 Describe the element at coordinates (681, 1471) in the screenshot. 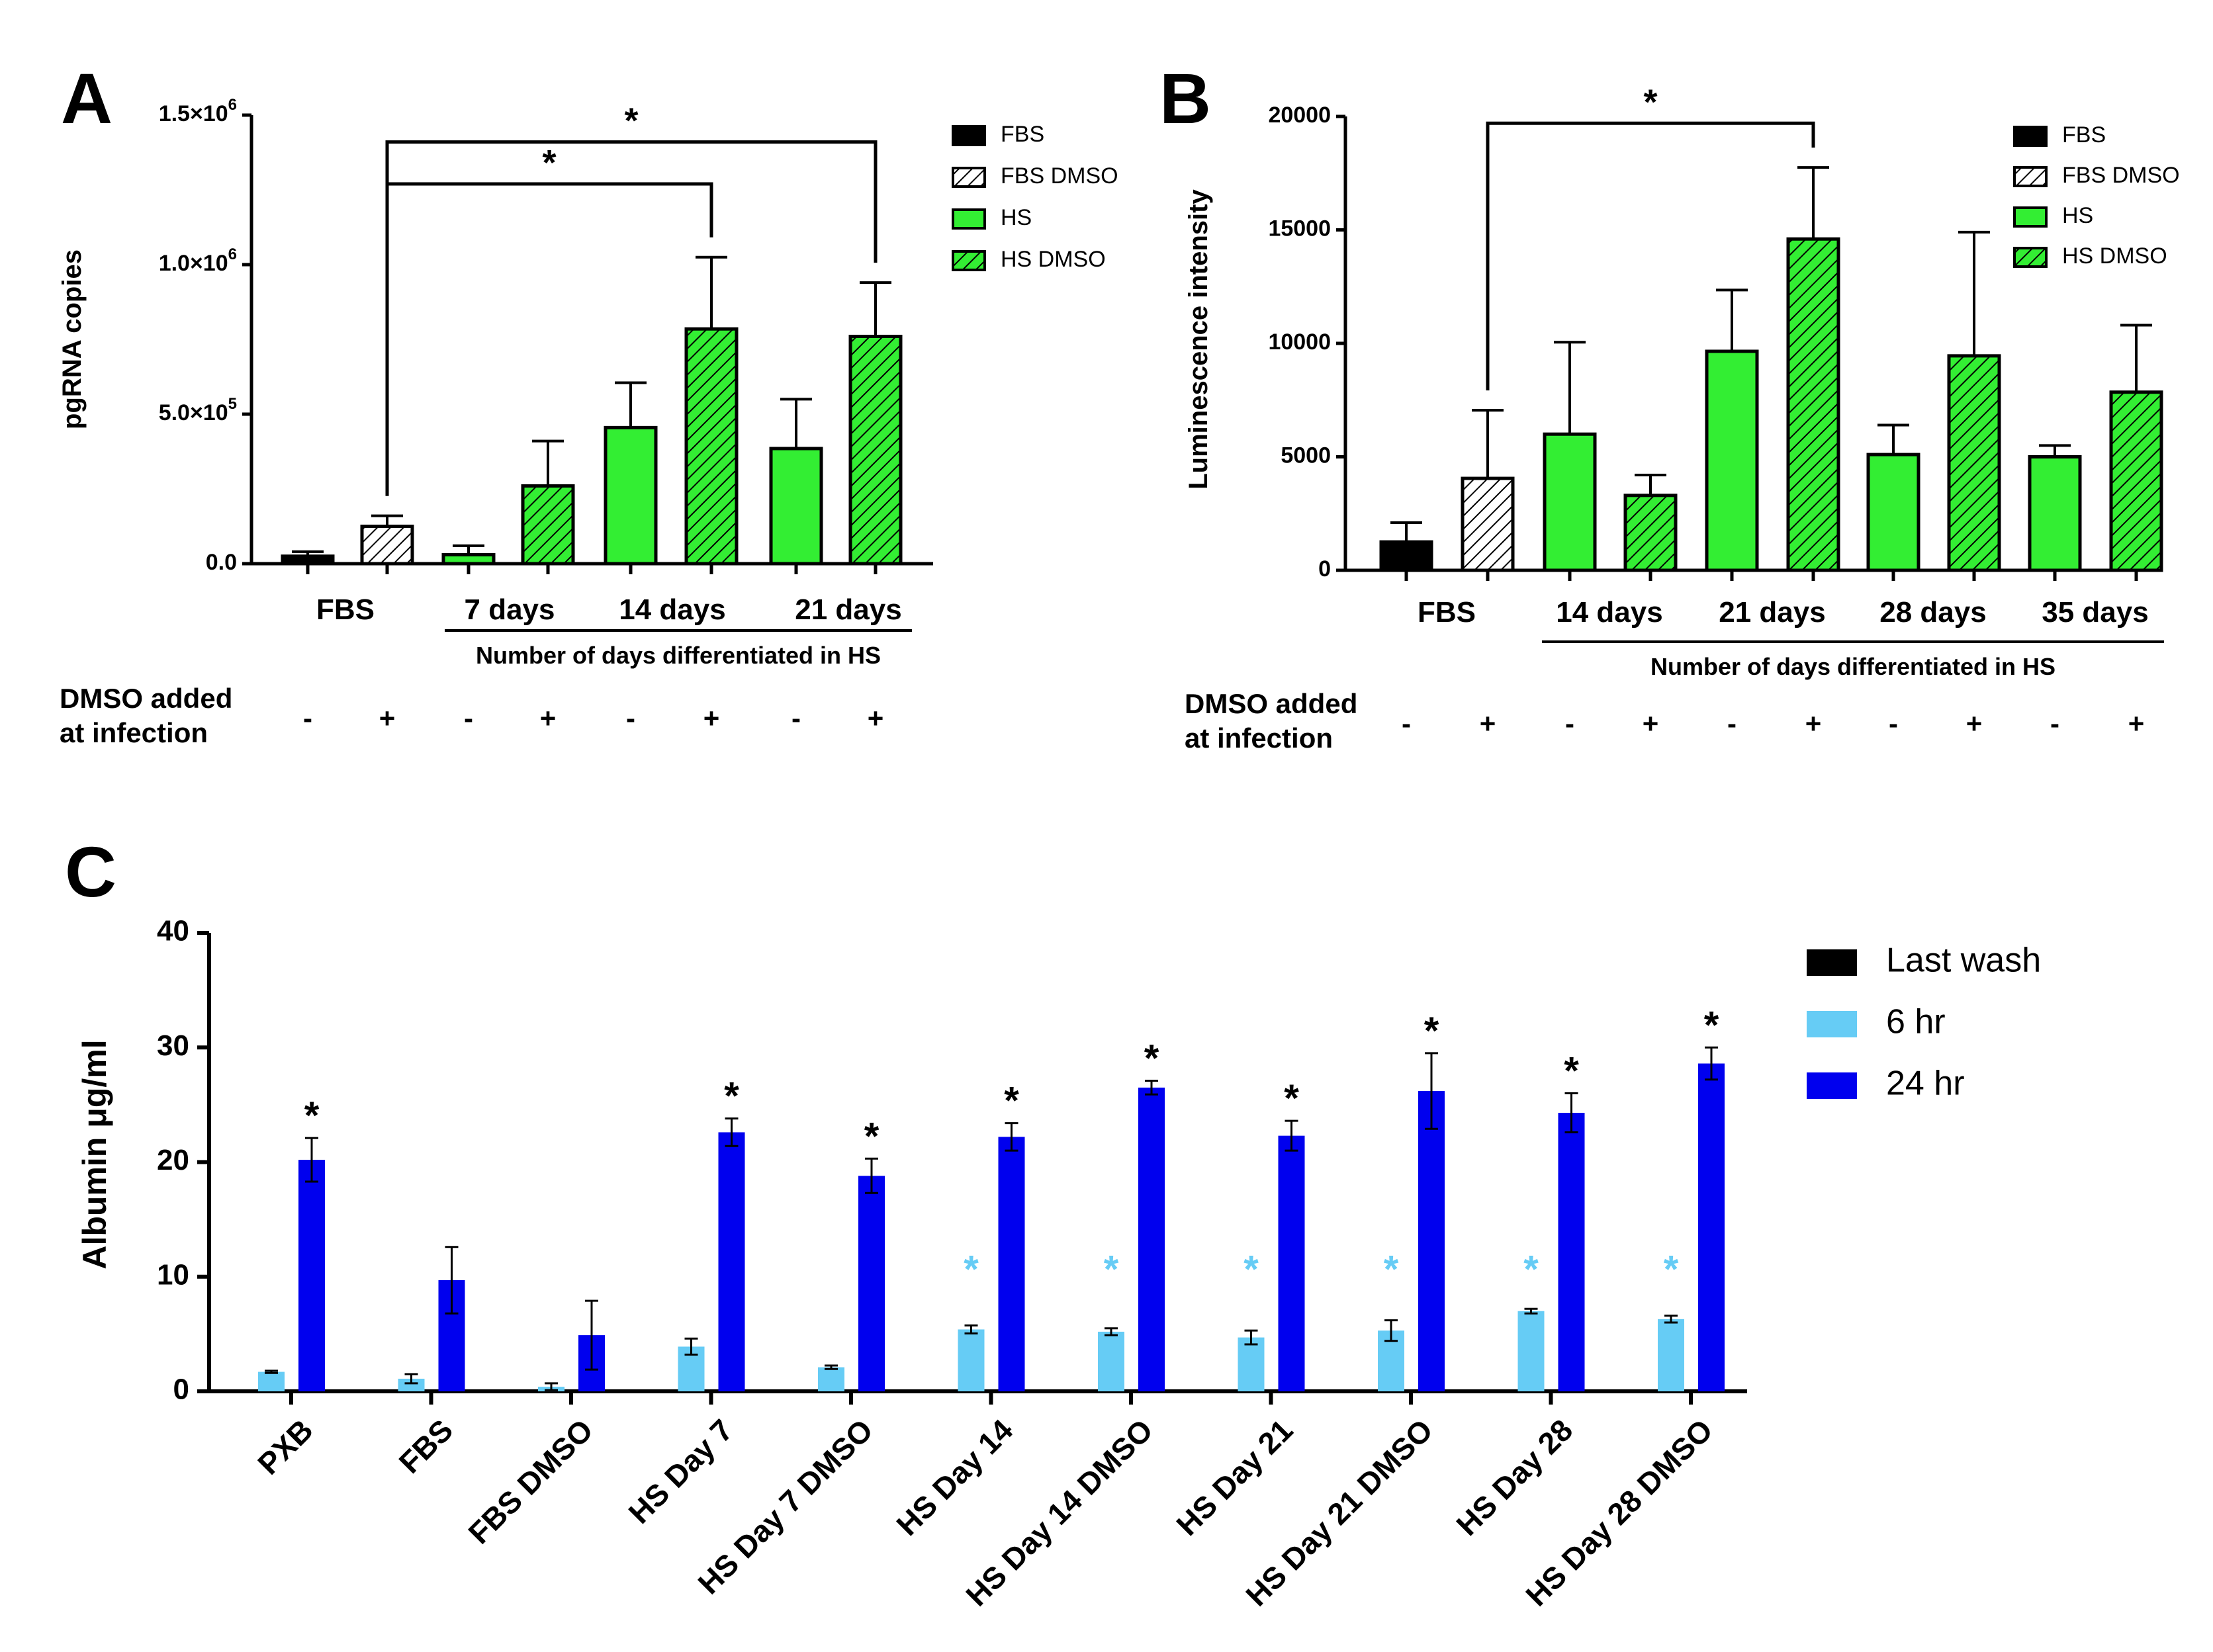

I see `x-category-label: HS Day 7` at that location.